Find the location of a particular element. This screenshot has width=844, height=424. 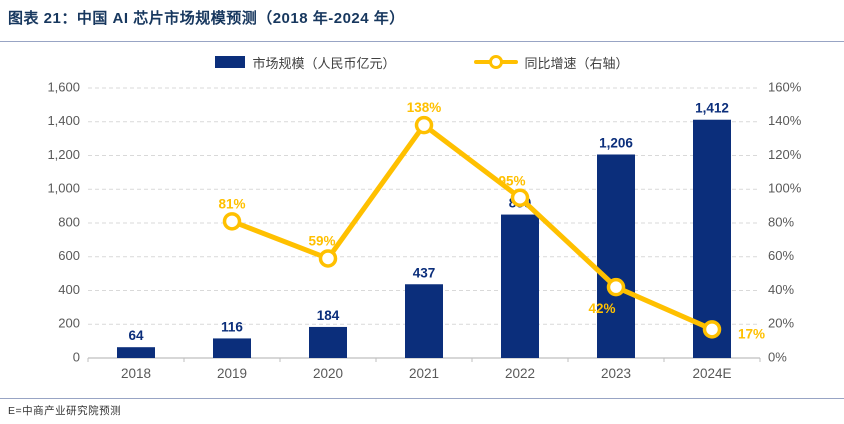

legend-item-line-series: 同比增速（右轴） is located at coordinates (551, 62).